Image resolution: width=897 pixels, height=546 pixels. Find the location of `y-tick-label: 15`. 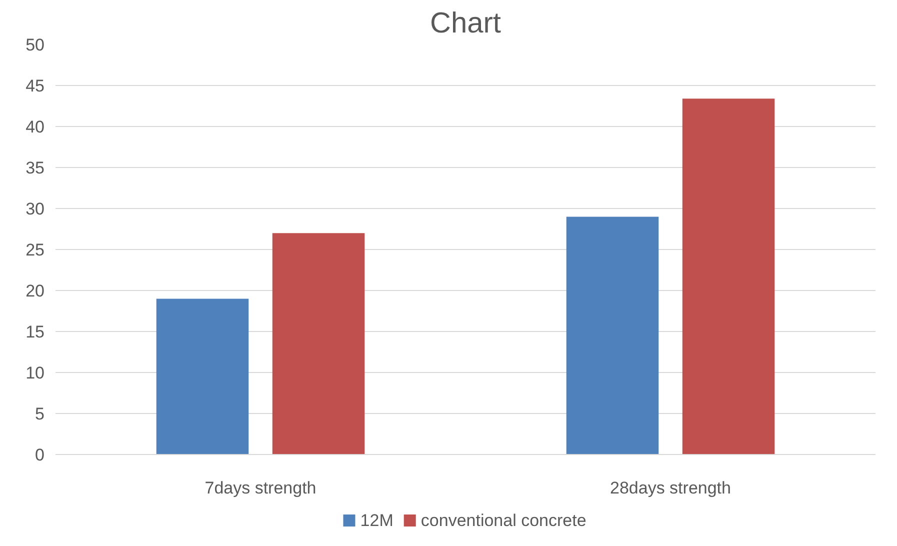

y-tick-label: 15 is located at coordinates (35, 332).